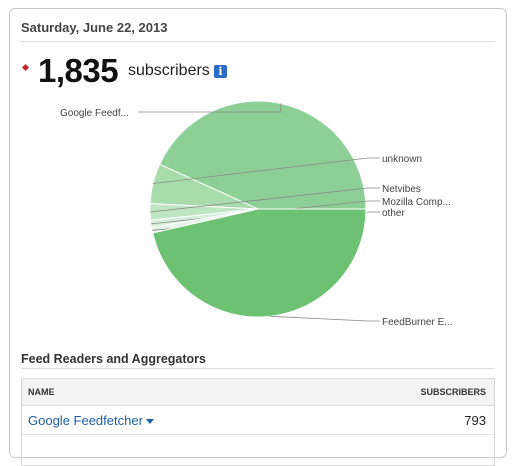  I want to click on reader-name: Google Feedfetcher, so click(85, 420).